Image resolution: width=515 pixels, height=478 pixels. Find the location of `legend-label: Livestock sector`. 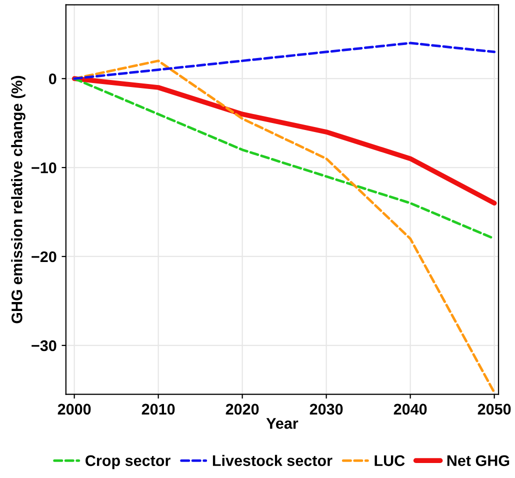

legend-label: Livestock sector is located at coordinates (272, 460).